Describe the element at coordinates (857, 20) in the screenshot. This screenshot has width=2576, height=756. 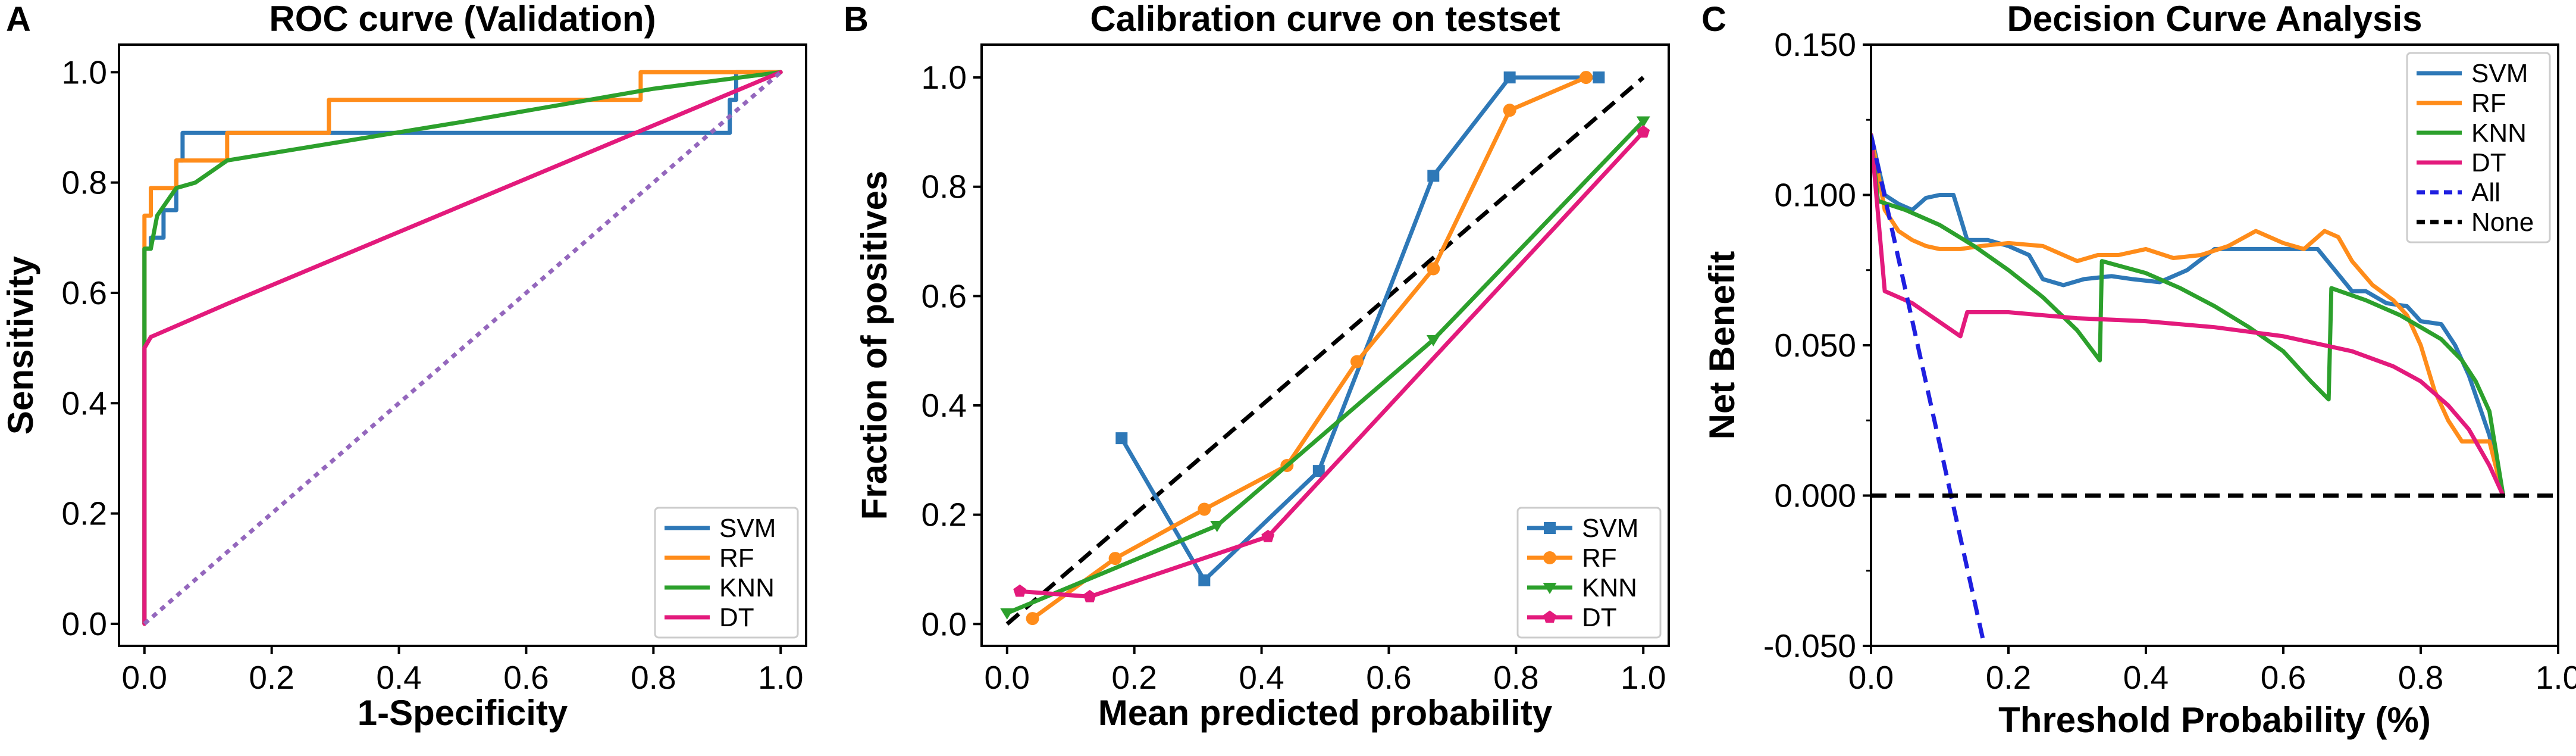
I see `panel-letter: B` at that location.